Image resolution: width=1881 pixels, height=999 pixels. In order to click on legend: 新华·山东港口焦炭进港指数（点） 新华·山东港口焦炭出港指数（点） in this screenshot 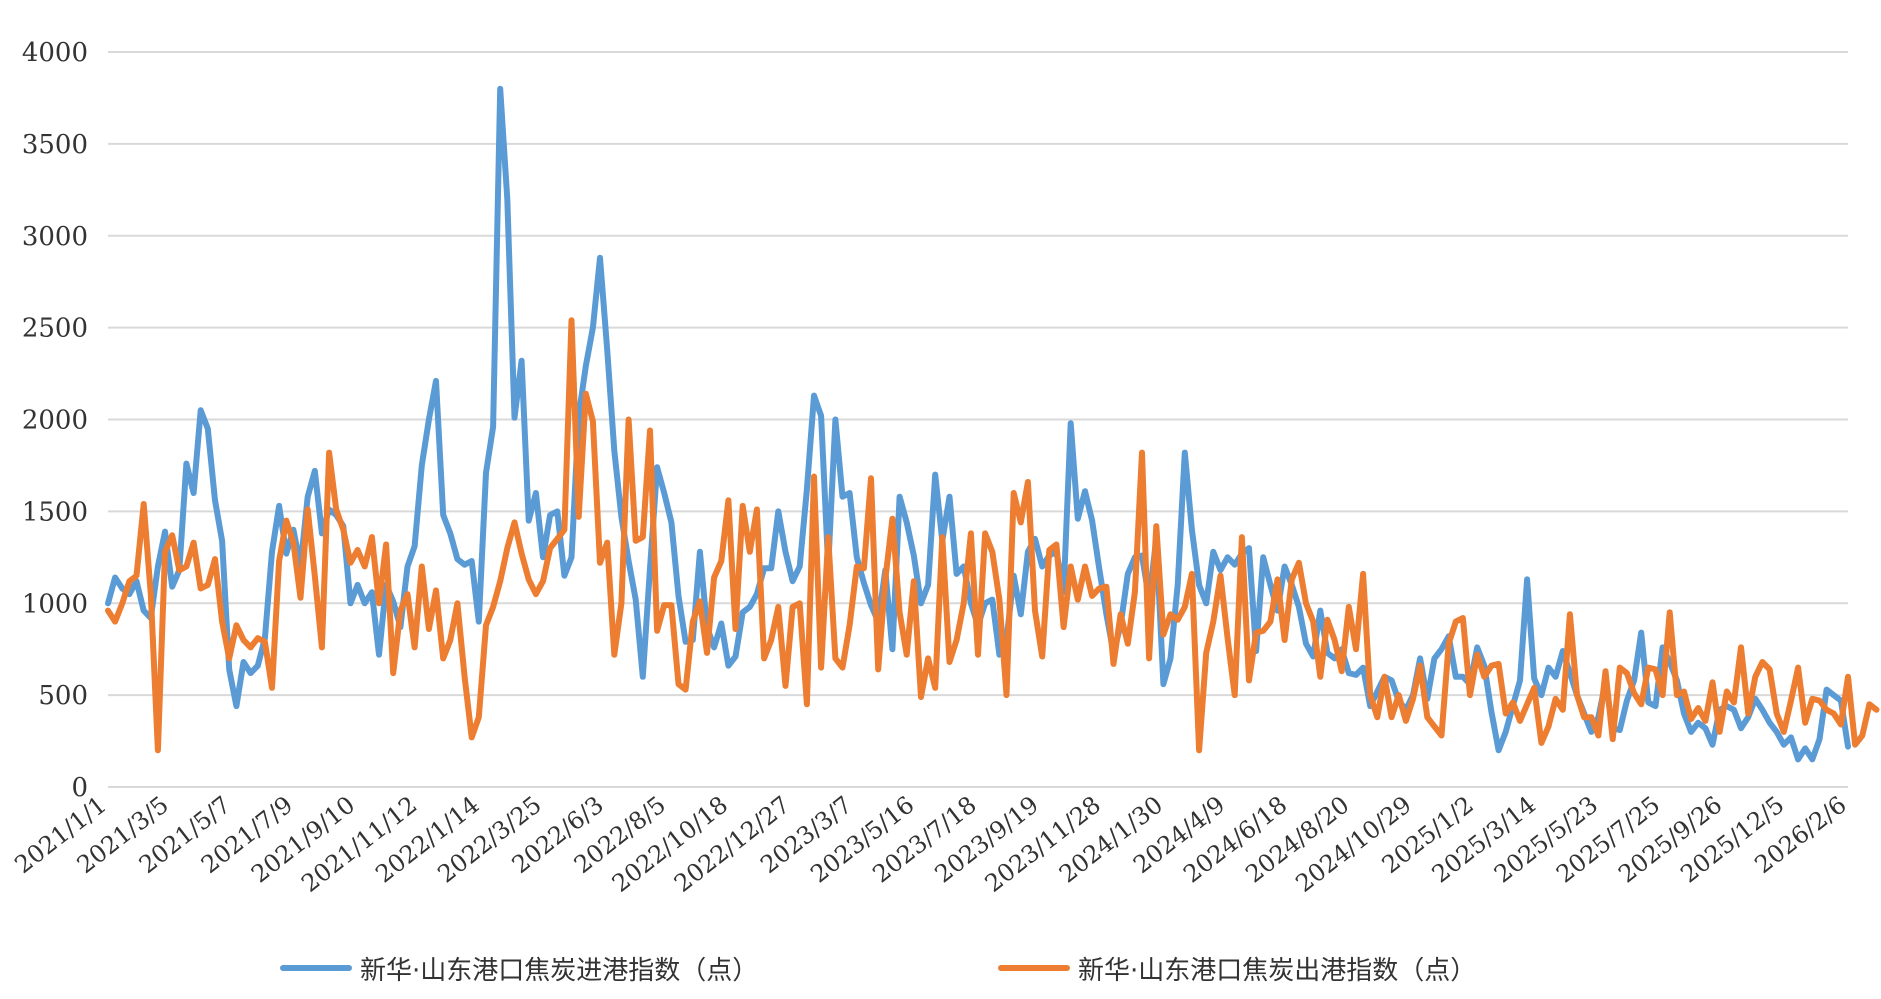, I will do `click(940, 968)`.